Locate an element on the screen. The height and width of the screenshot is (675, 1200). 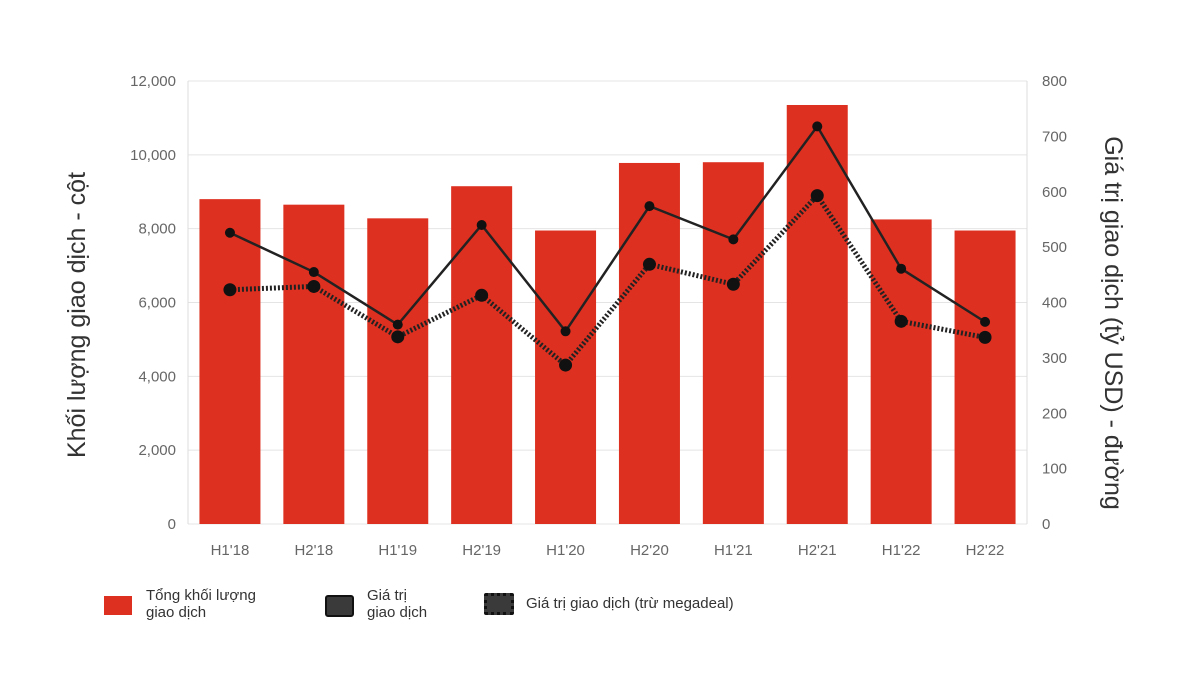
y-tick-label-left: 8,000 is located at coordinates (157, 229).